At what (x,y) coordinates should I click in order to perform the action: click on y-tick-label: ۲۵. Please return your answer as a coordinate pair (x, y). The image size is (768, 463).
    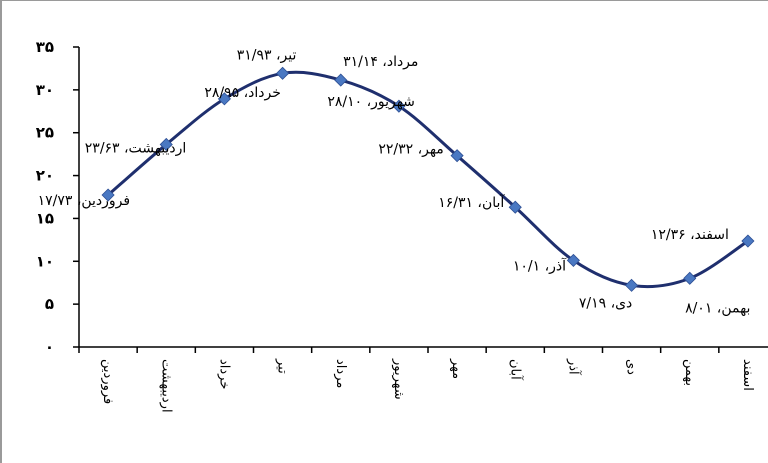
    Looking at the image, I should click on (45, 133).